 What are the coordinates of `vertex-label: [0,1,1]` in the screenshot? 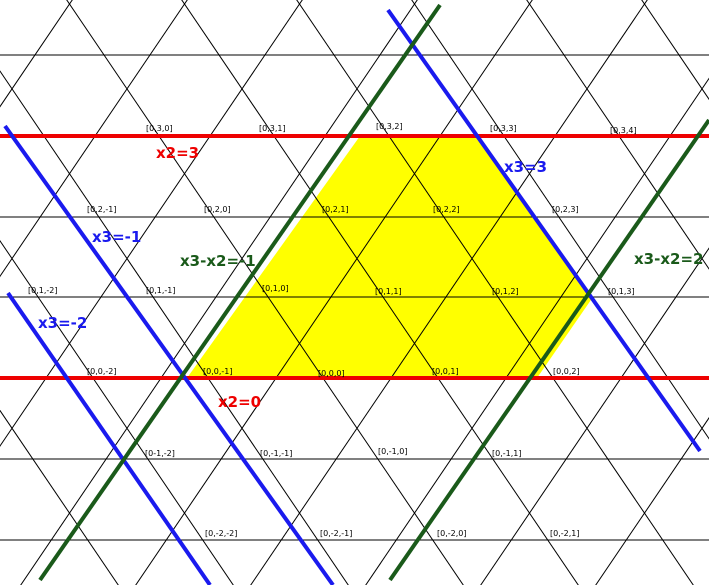 It's located at (388, 291).